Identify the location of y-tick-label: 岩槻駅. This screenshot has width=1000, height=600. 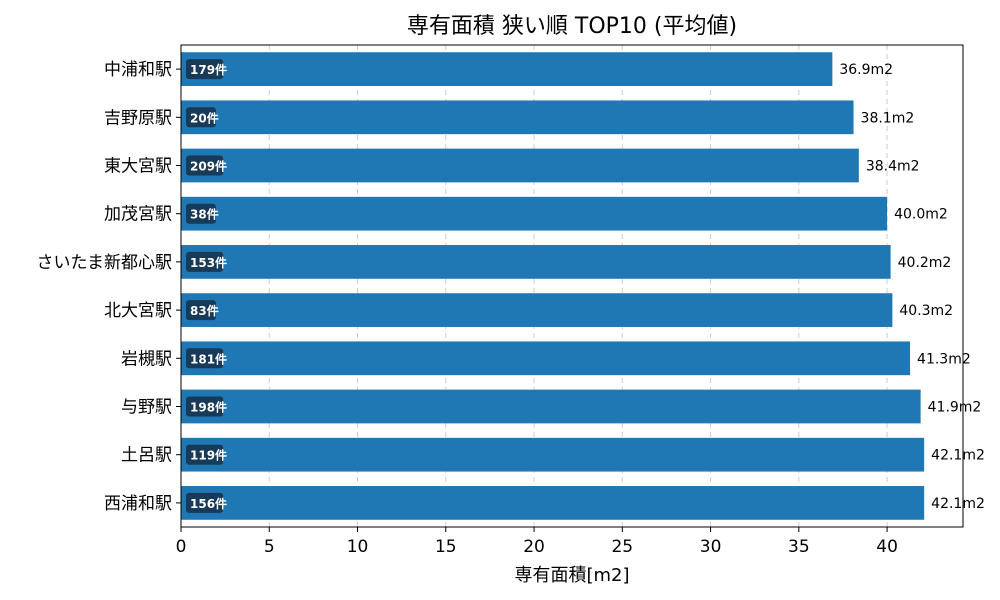
(146, 359).